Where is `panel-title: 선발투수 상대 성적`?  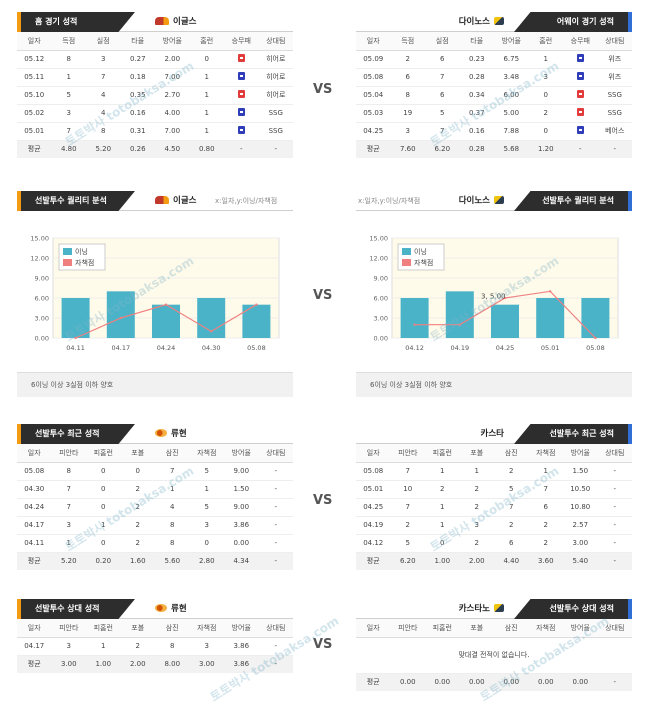 panel-title: 선발투수 상대 성적 is located at coordinates (76, 609).